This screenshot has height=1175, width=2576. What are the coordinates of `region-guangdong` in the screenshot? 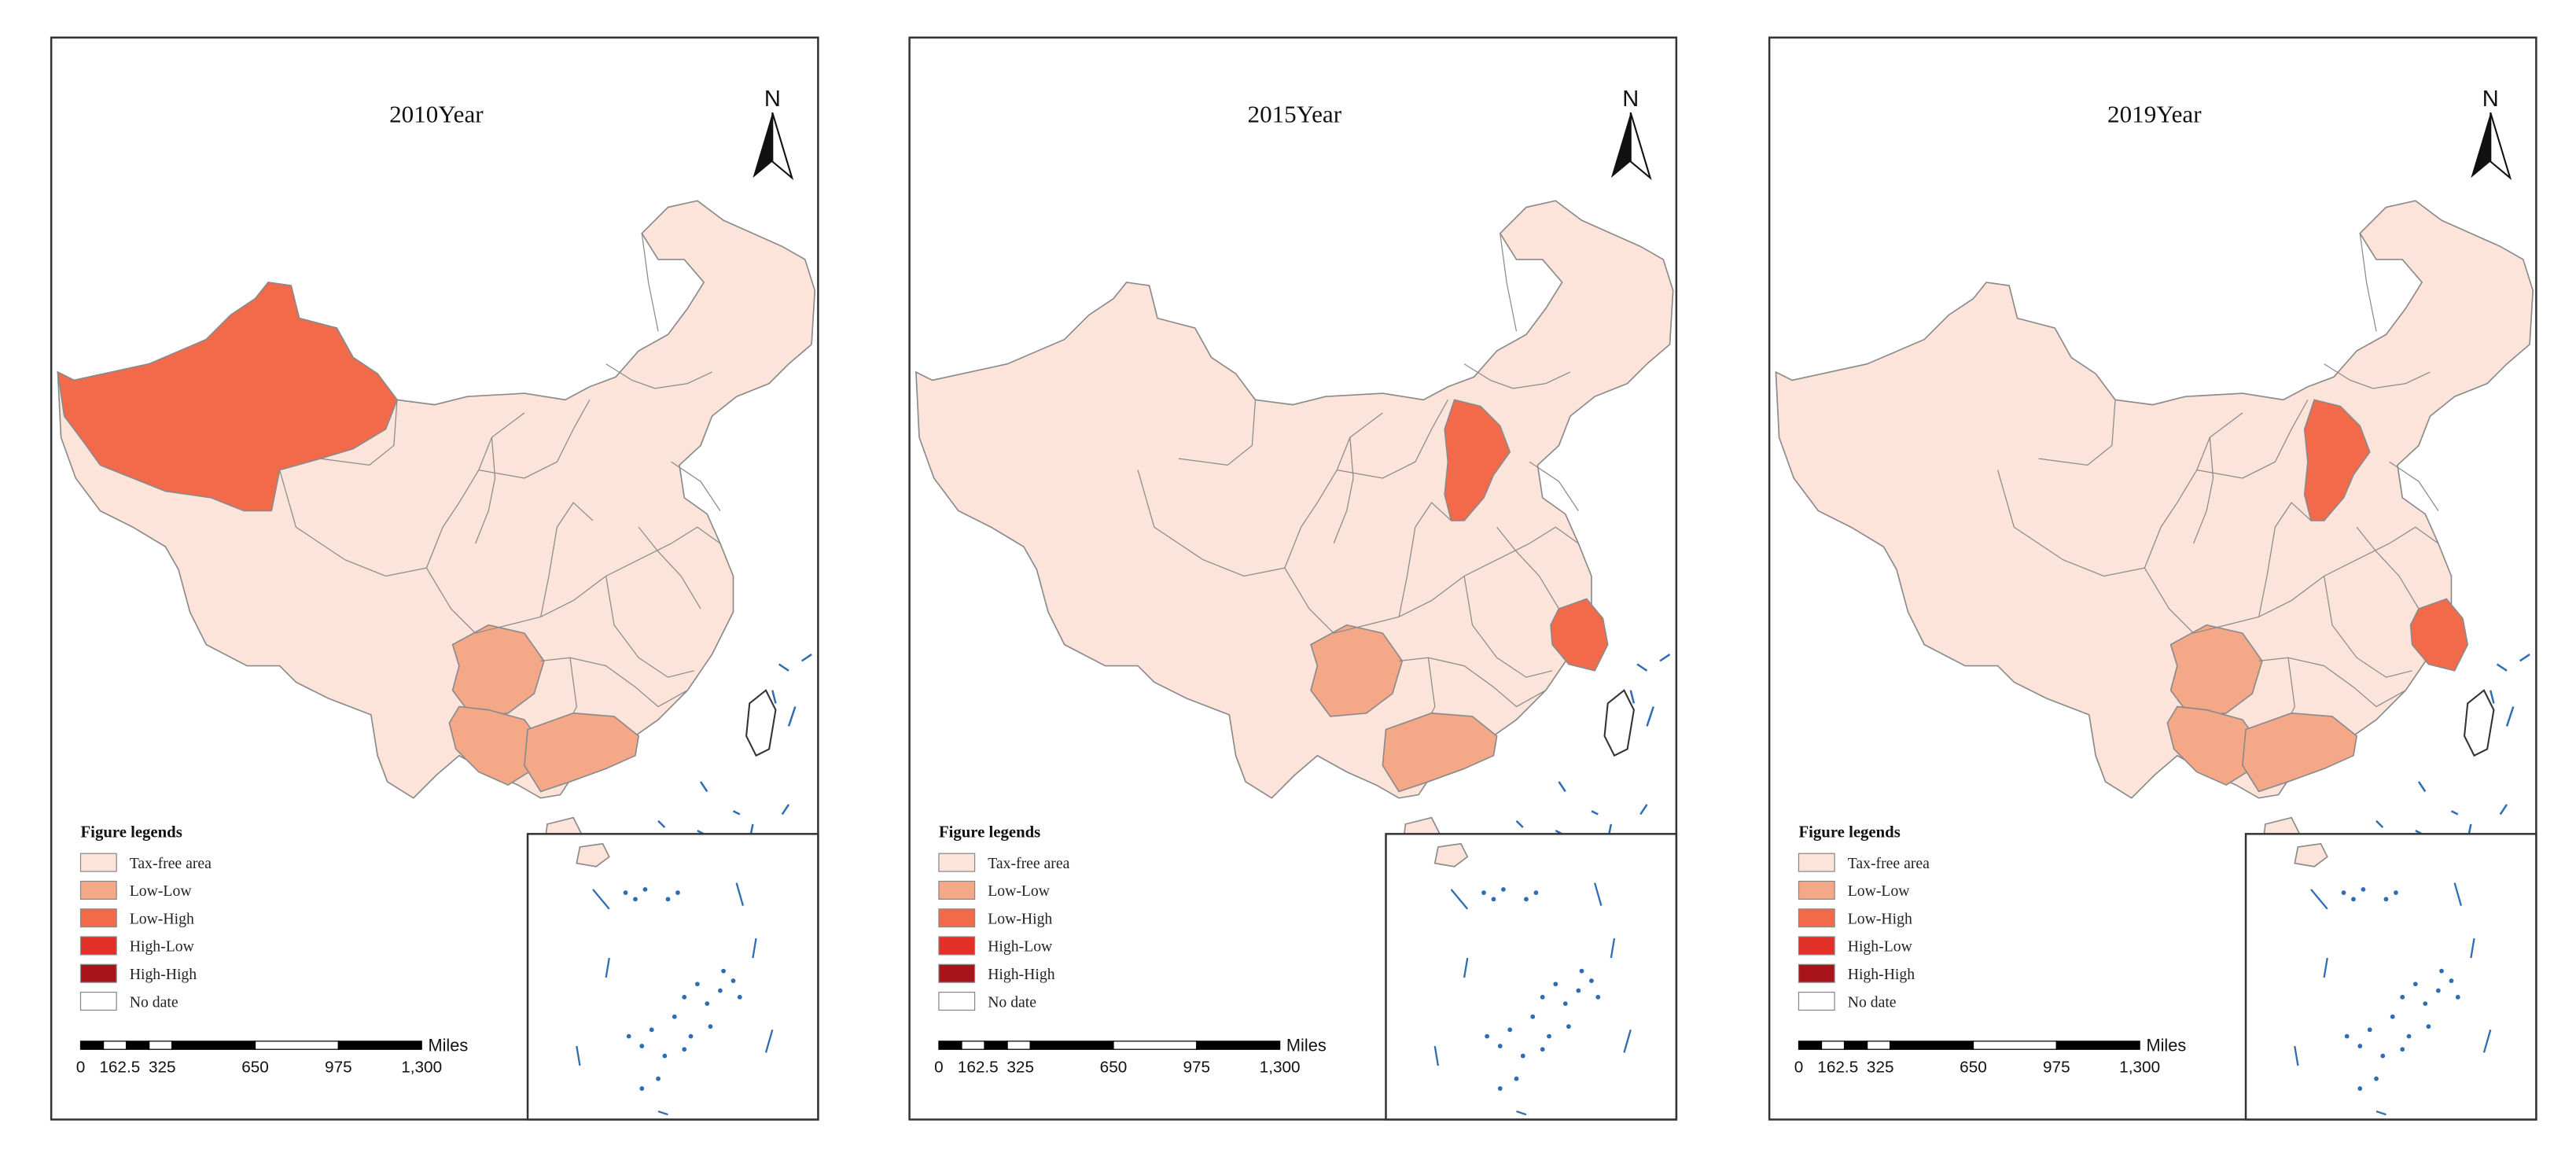 It's located at (582, 752).